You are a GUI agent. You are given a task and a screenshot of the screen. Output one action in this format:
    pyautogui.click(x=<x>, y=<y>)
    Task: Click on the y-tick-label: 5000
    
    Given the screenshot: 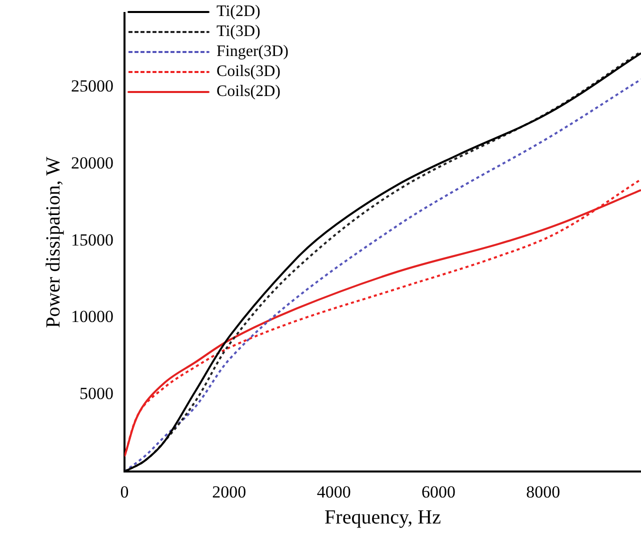 What is the action you would take?
    pyautogui.click(x=97, y=394)
    